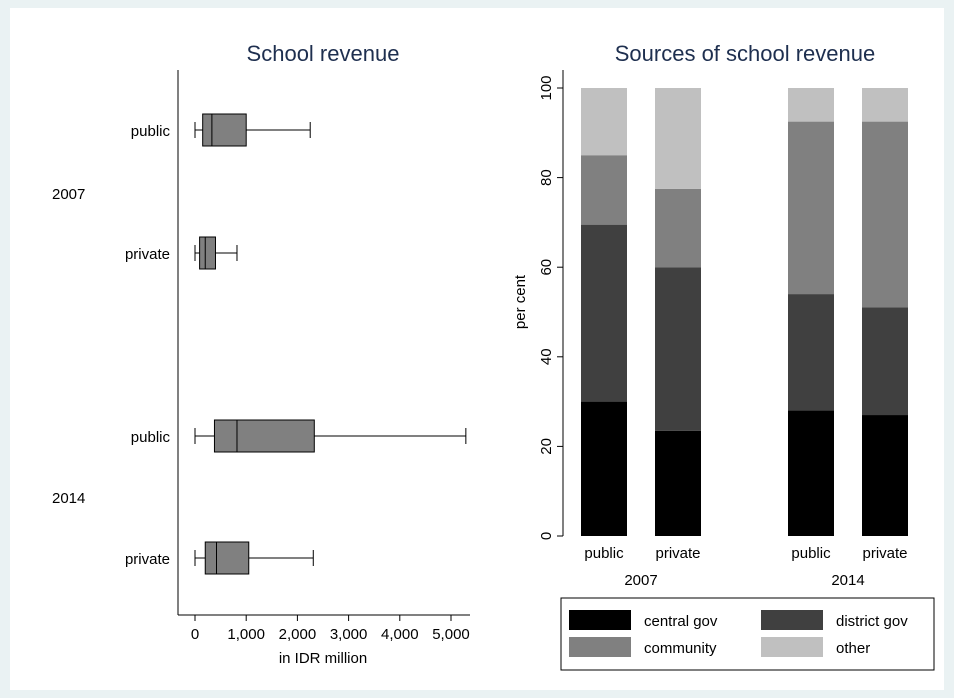 Image resolution: width=954 pixels, height=698 pixels. Describe the element at coordinates (872, 621) in the screenshot. I see `legend-label: district gov` at that location.